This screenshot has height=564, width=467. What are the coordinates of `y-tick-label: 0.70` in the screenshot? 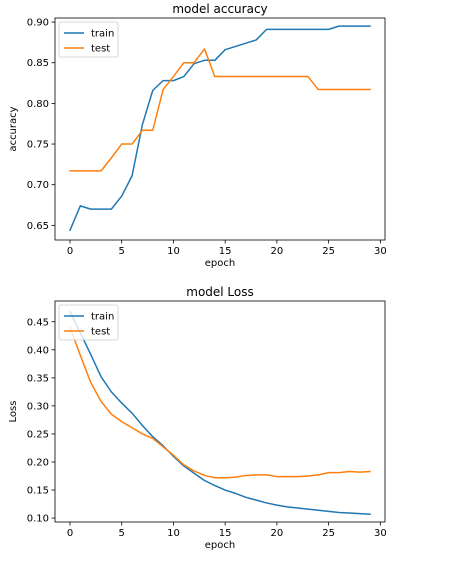 It's located at (38, 185).